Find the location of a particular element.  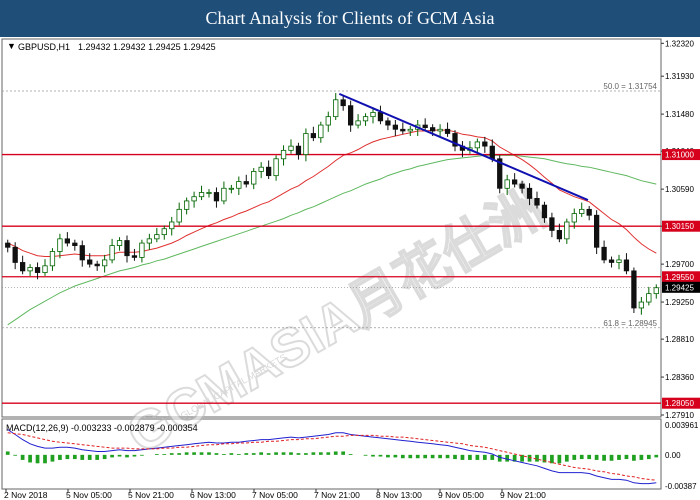

x-tick-label: 9 Nov 05:00 is located at coordinates (461, 495).